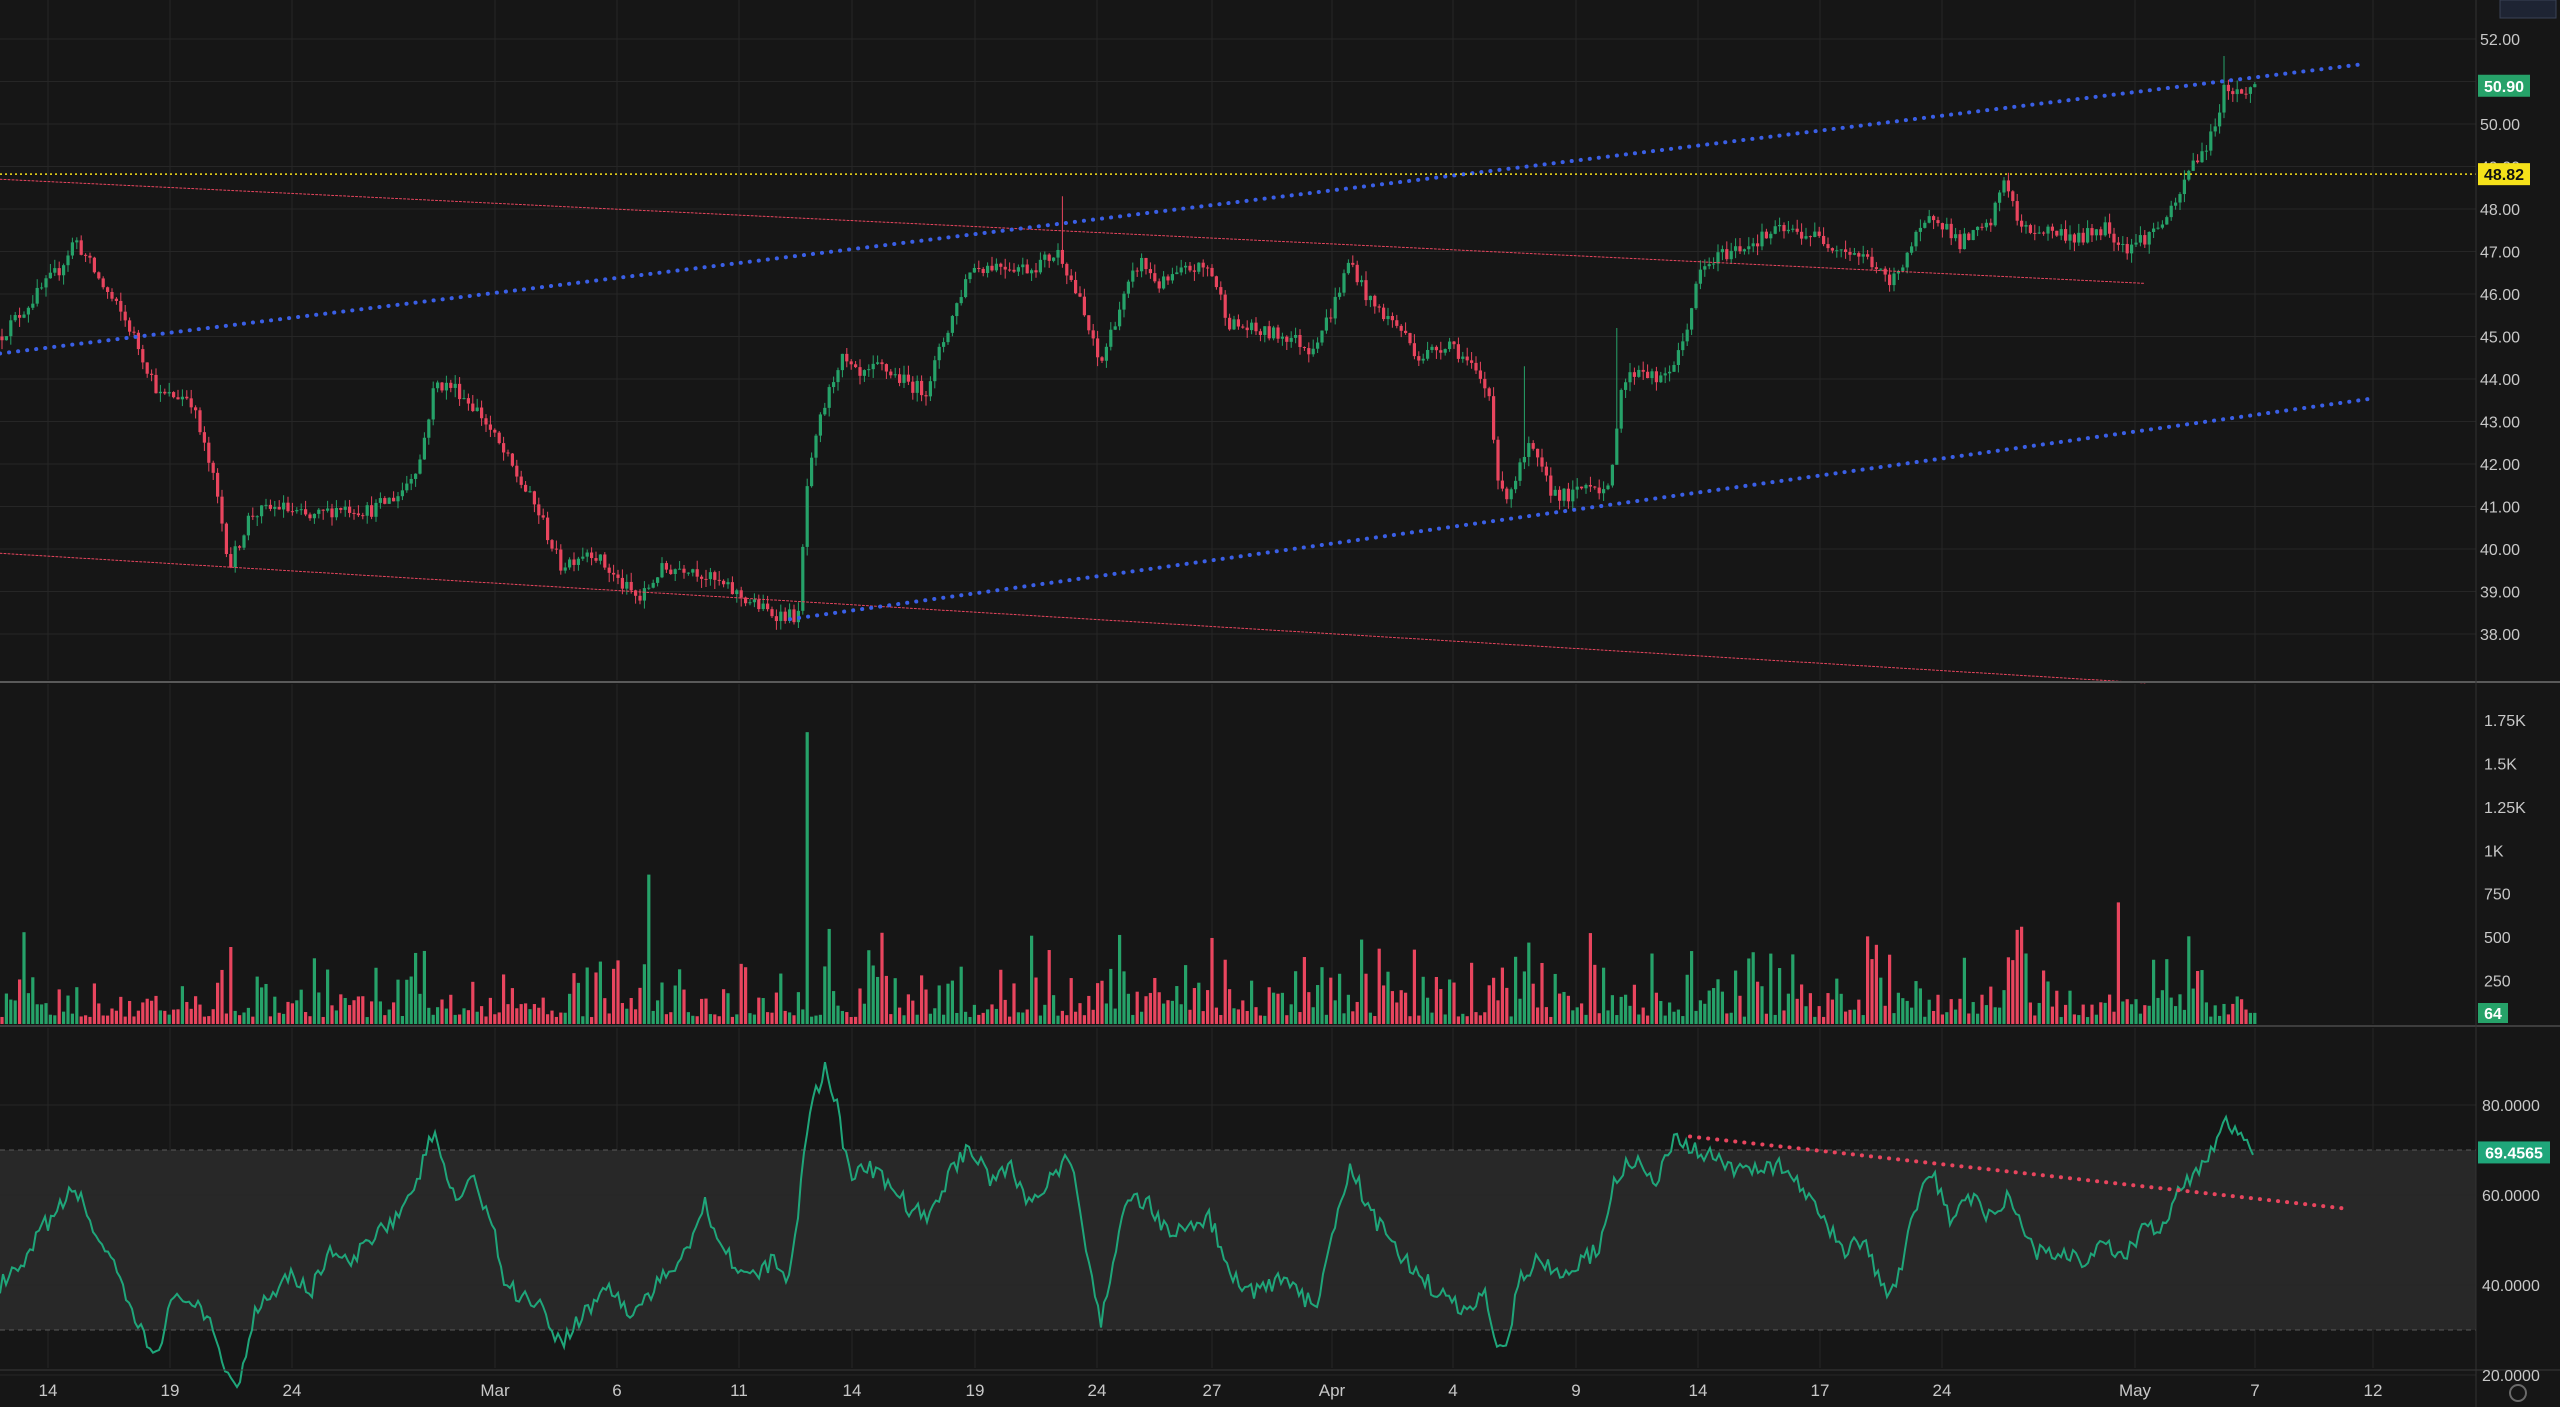 This screenshot has width=2560, height=1407. Describe the element at coordinates (2500, 593) in the screenshot. I see `price-tick-label: 39.00` at that location.